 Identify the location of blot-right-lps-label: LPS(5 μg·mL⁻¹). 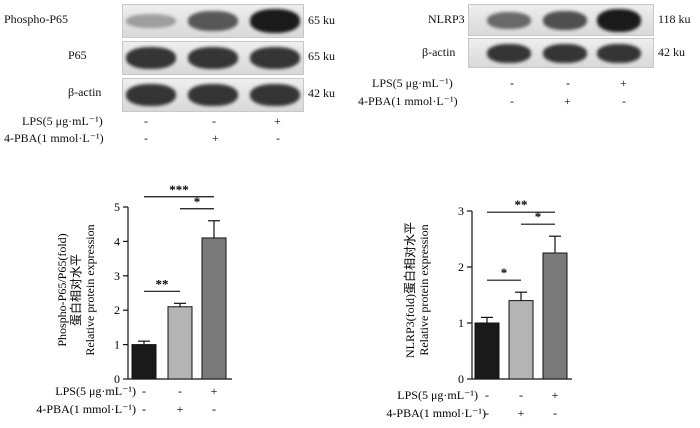
(412, 83).